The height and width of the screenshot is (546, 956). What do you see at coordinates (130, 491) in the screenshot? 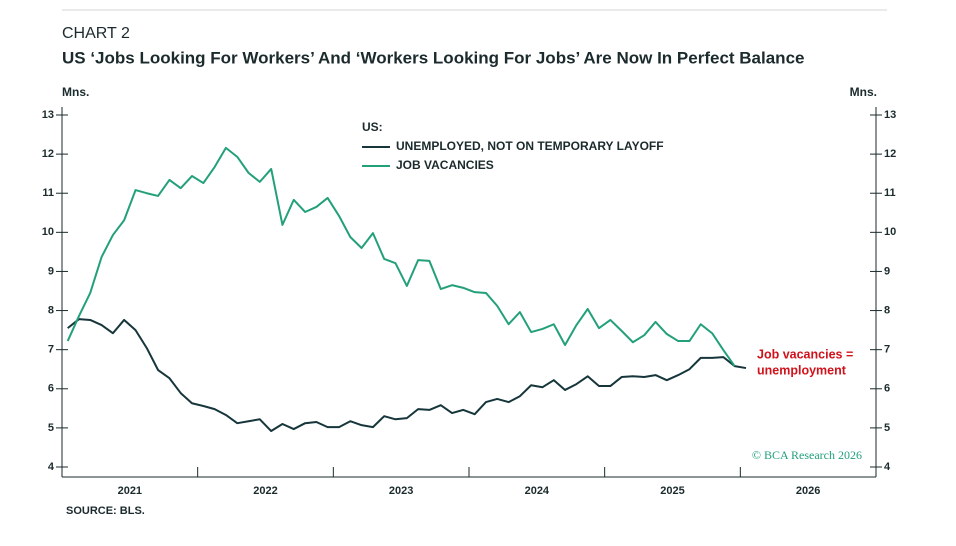
I see `x-tick-label: 2021` at bounding box center [130, 491].